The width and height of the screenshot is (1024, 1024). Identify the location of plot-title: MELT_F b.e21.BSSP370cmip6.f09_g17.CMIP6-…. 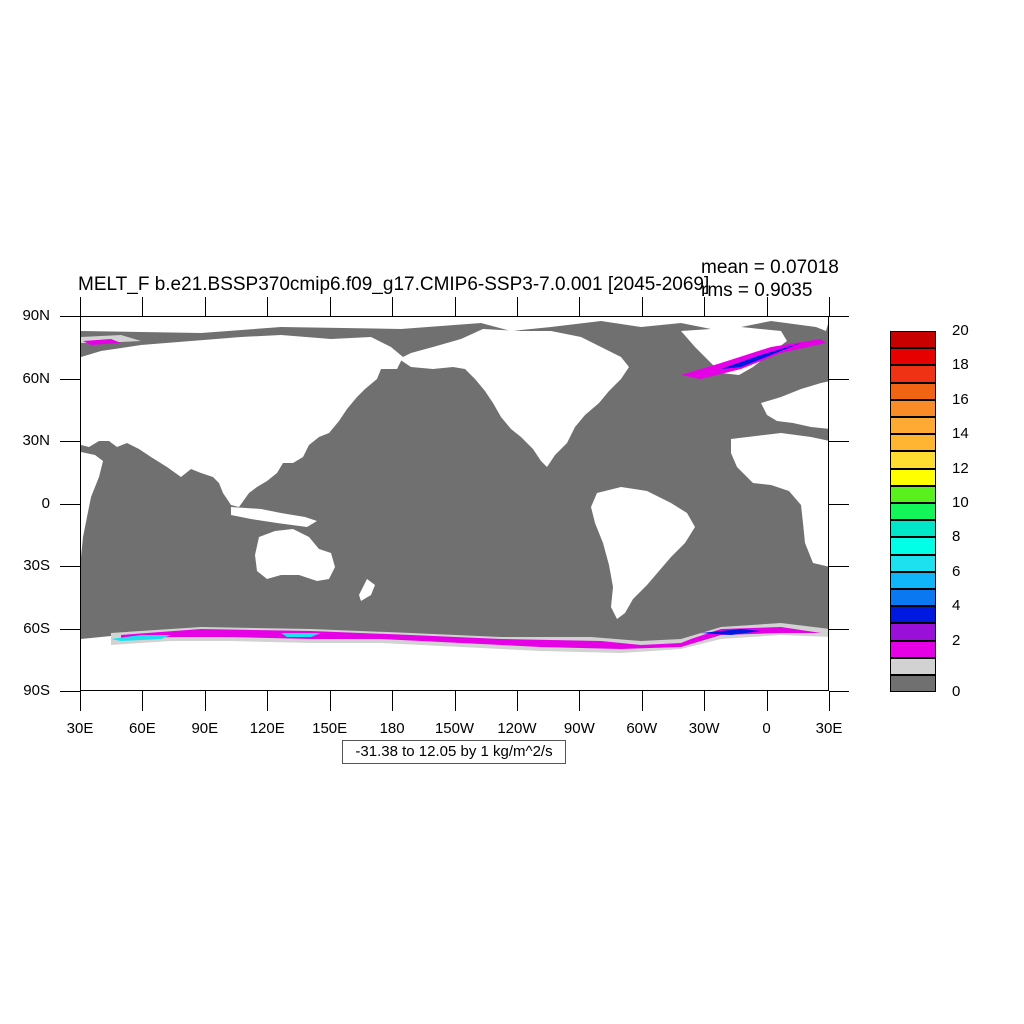
(394, 284).